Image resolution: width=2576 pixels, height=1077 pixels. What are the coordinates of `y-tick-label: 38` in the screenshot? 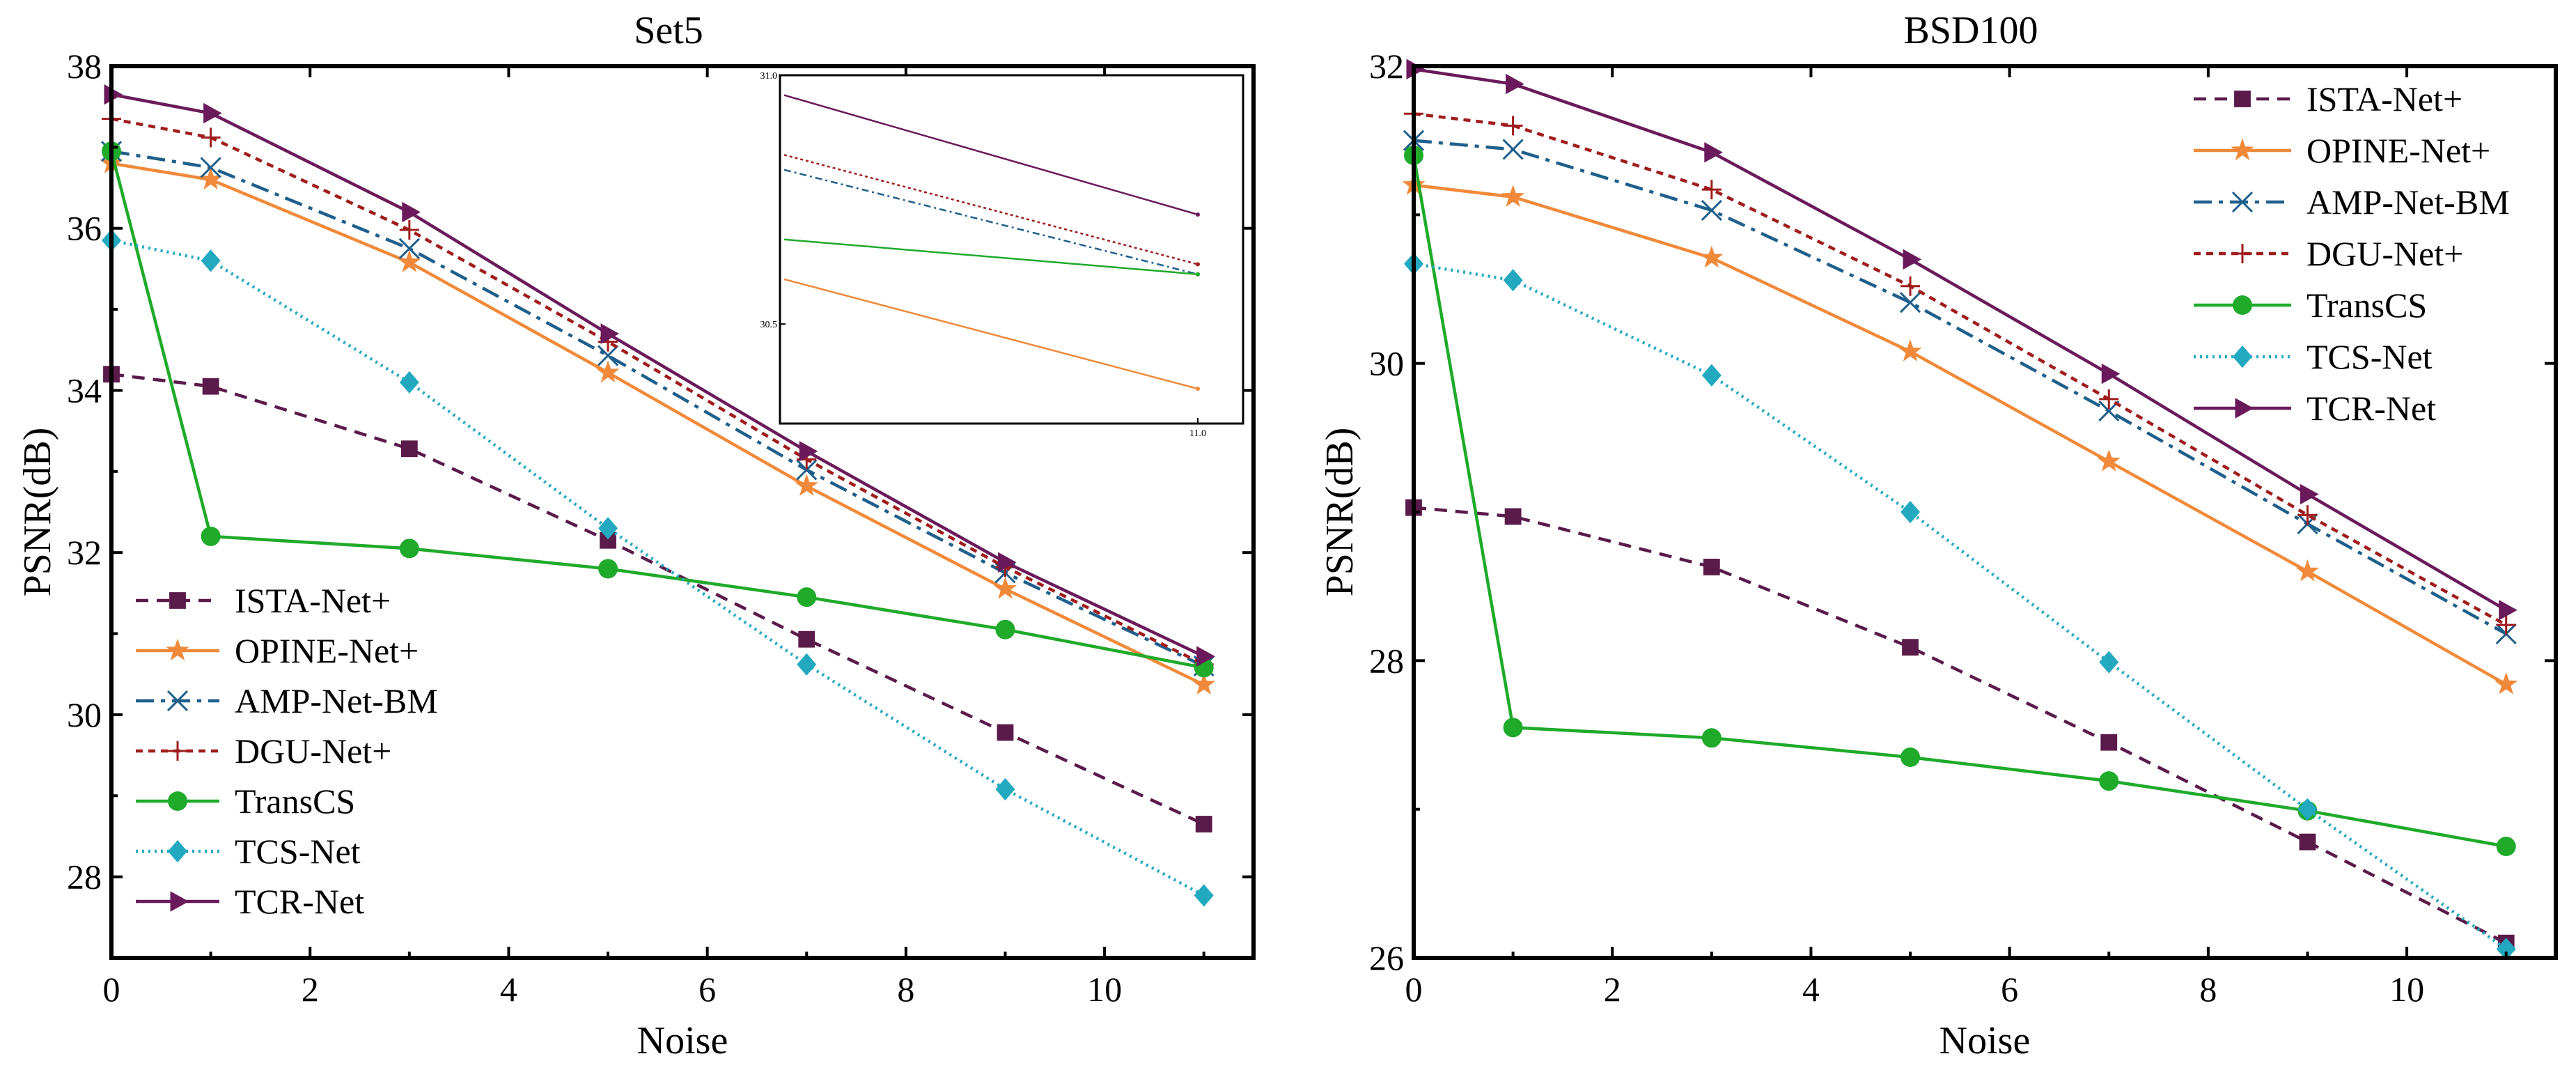 It's located at (84, 66).